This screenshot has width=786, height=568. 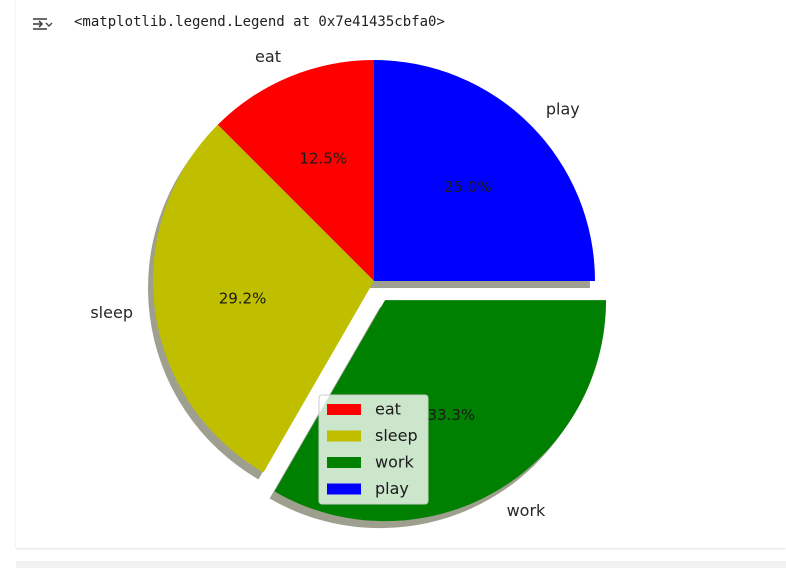 I want to click on legend-label-sleep: sleep, so click(x=396, y=435).